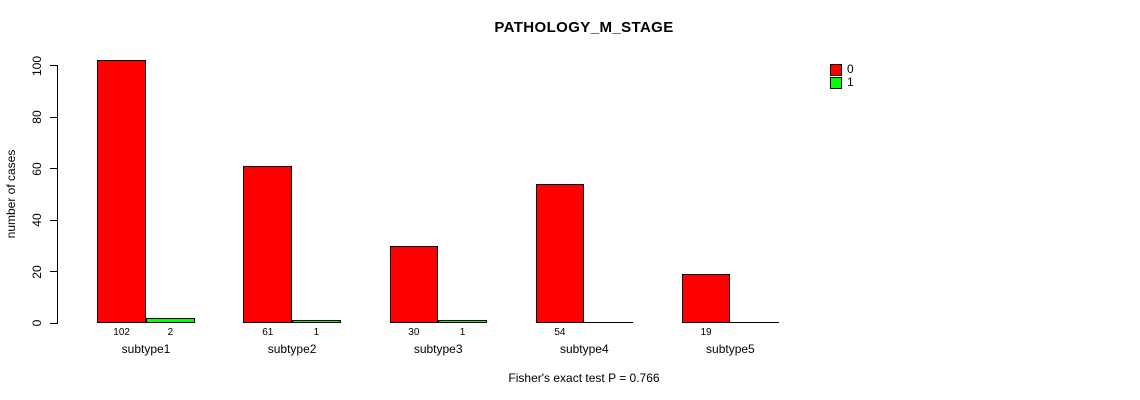  I want to click on bar-value-label: 30, so click(414, 332).